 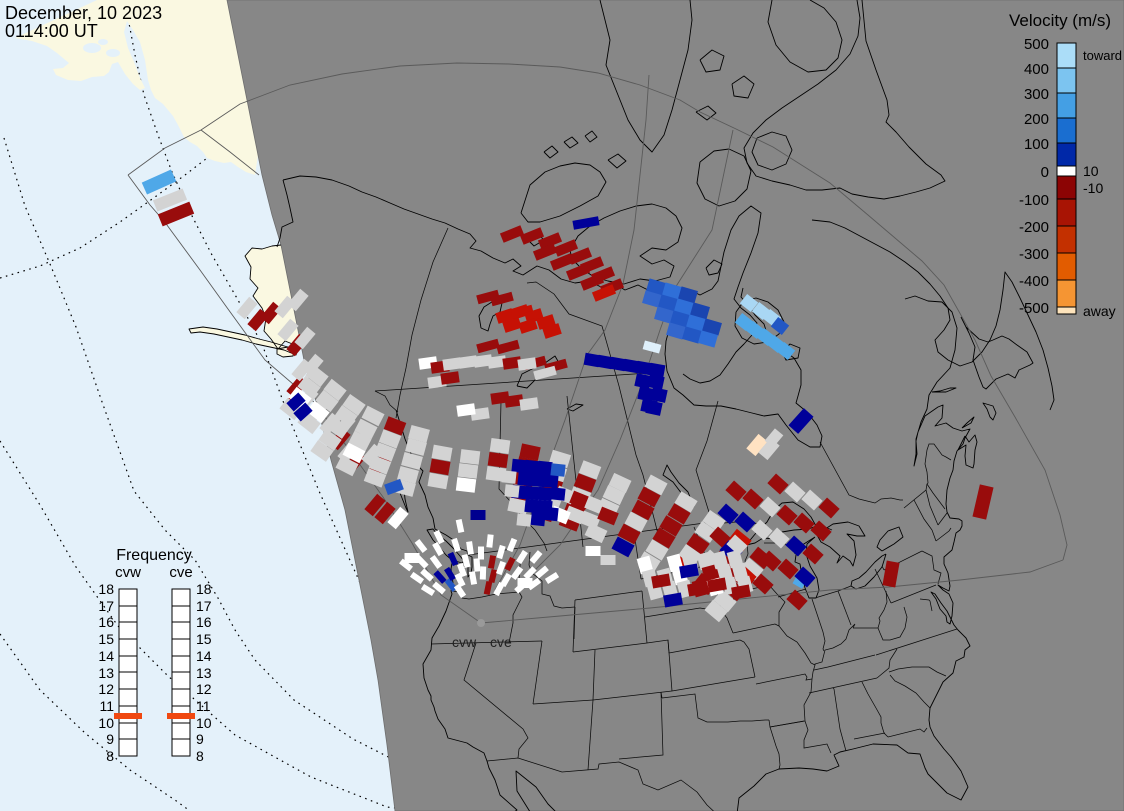 I want to click on svg-text: -10, so click(x=1093, y=188).